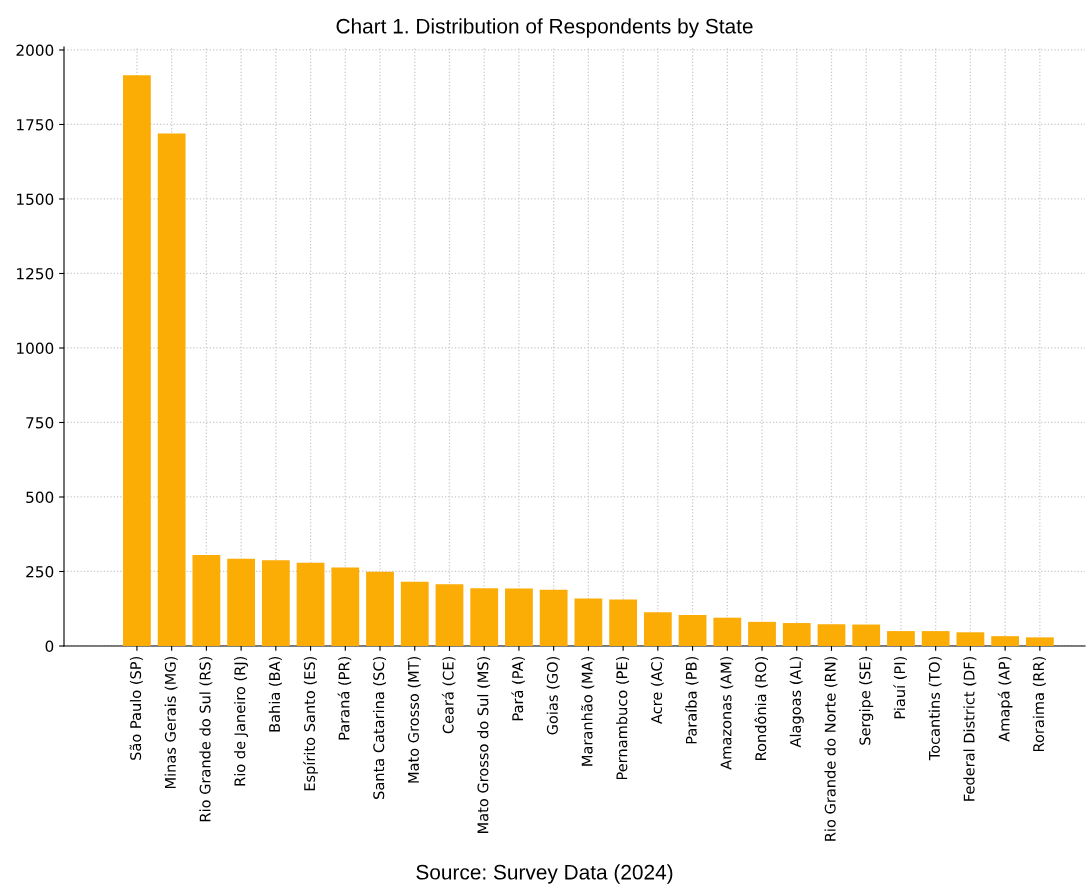 The width and height of the screenshot is (1089, 887). Describe the element at coordinates (866, 700) in the screenshot. I see `x-tick-label: Sergipe (SE)` at that location.